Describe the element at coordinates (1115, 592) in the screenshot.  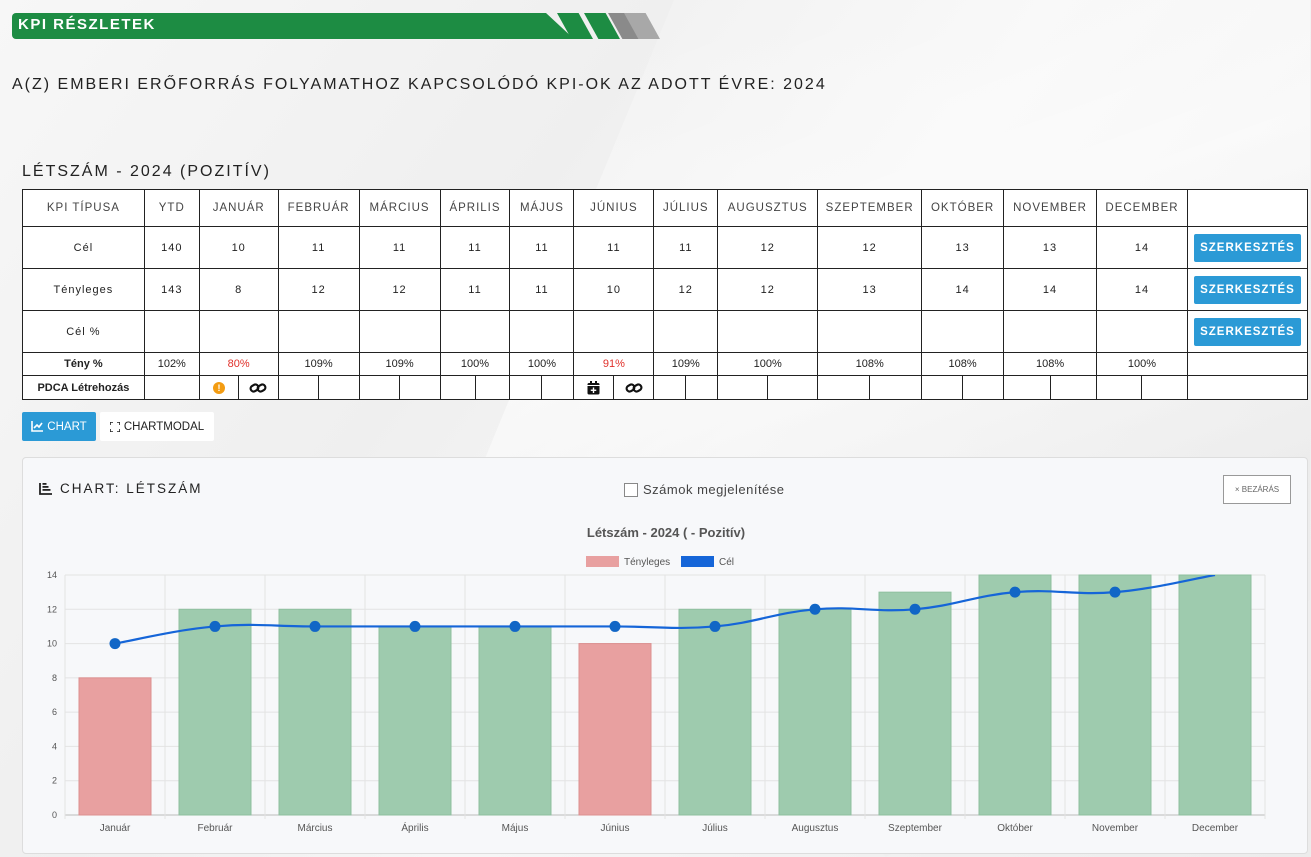
I see `point-cel-november` at that location.